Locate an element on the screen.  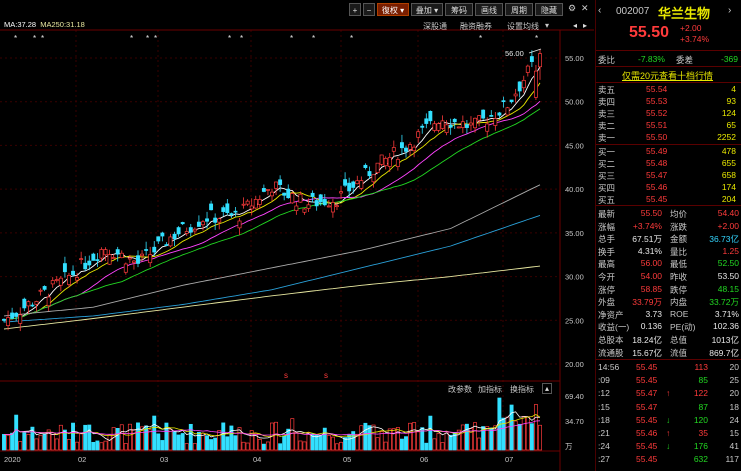
price-tick-label: 20.00 is located at coordinates (574, 364).